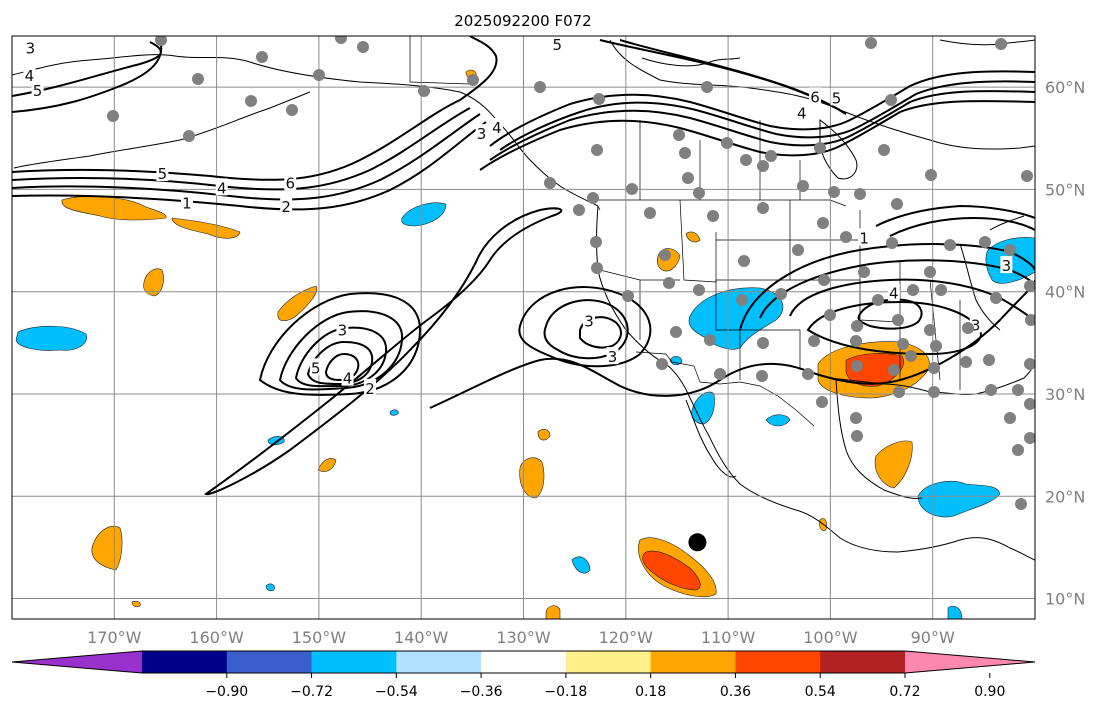 The image size is (1105, 712). Describe the element at coordinates (1065, 189) in the screenshot. I see `latitude-label: 50°N` at that location.